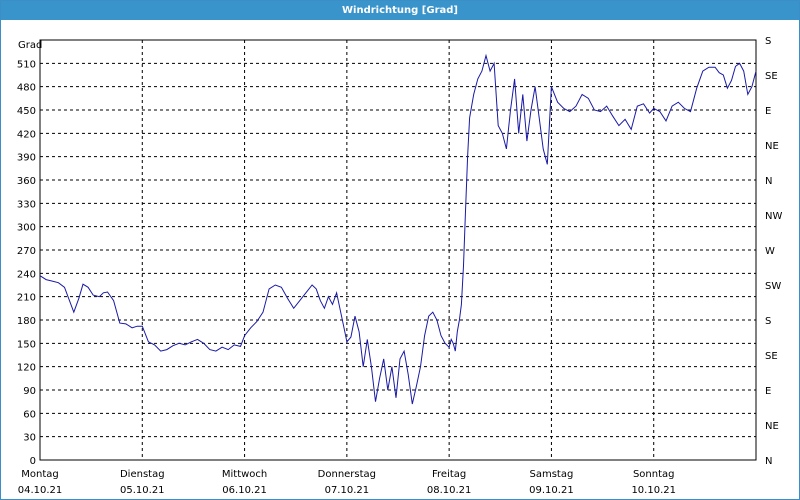  What do you see at coordinates (26, 64) in the screenshot?
I see `y-tick-label: 510` at bounding box center [26, 64].